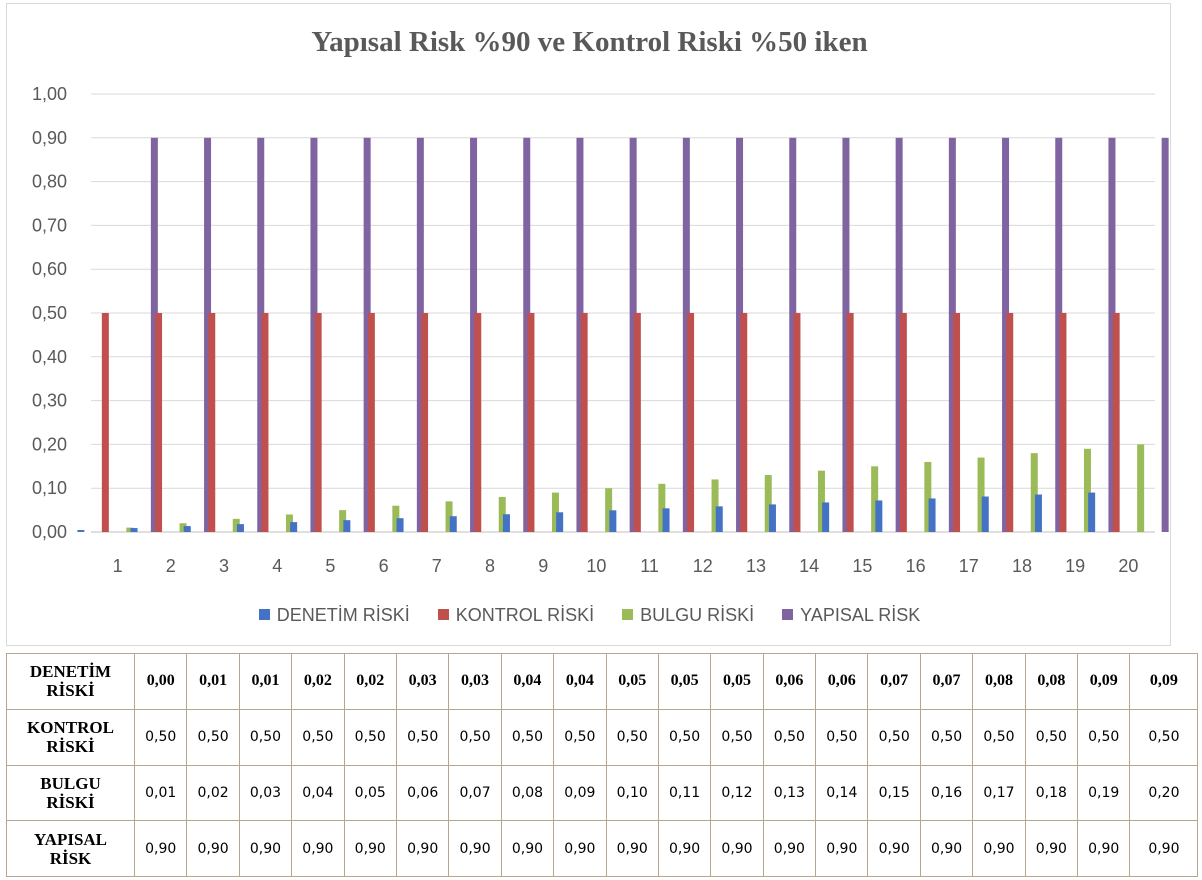  What do you see at coordinates (49, 182) in the screenshot?
I see `y-tick-label: 0,80` at bounding box center [49, 182].